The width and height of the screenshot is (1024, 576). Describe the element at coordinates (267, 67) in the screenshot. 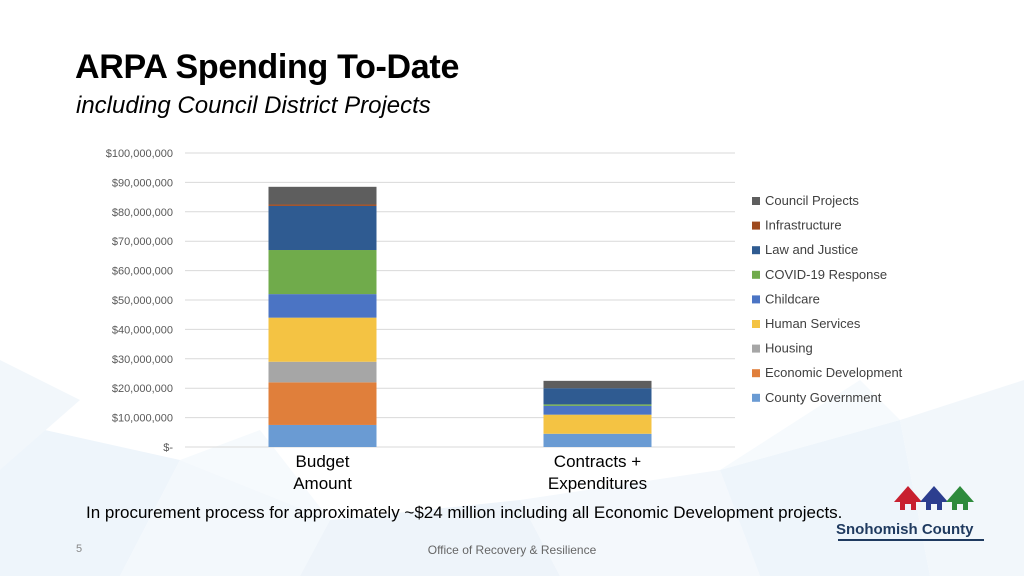

I see `slide-title: ARPA Spending To-Date` at that location.